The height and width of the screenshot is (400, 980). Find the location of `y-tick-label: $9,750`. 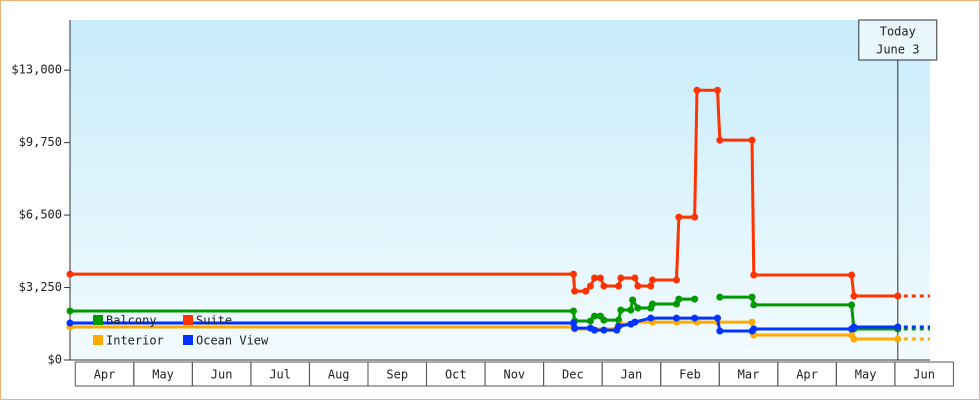

y-tick-label: $9,750 is located at coordinates (40, 142).